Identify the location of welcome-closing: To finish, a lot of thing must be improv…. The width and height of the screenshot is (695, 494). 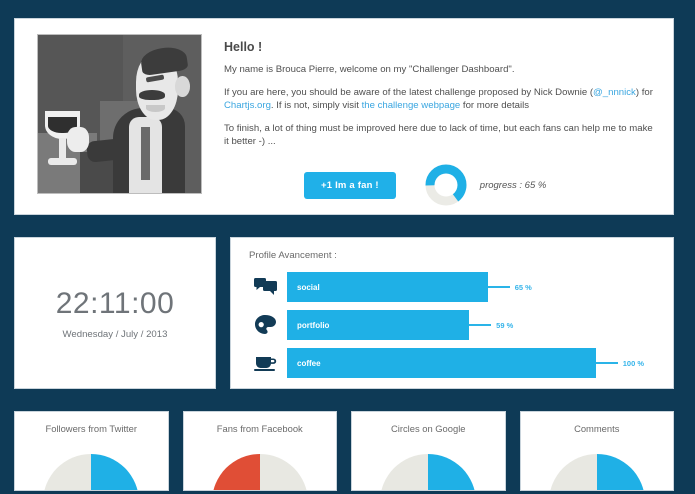
(438, 135).